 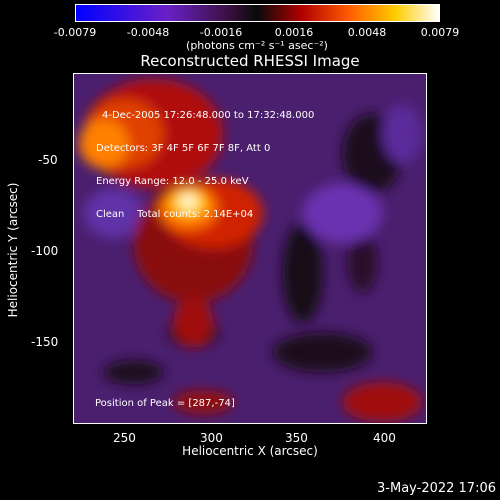 I want to click on peak-position: Position of Peak = [287,-74], so click(x=165, y=403).